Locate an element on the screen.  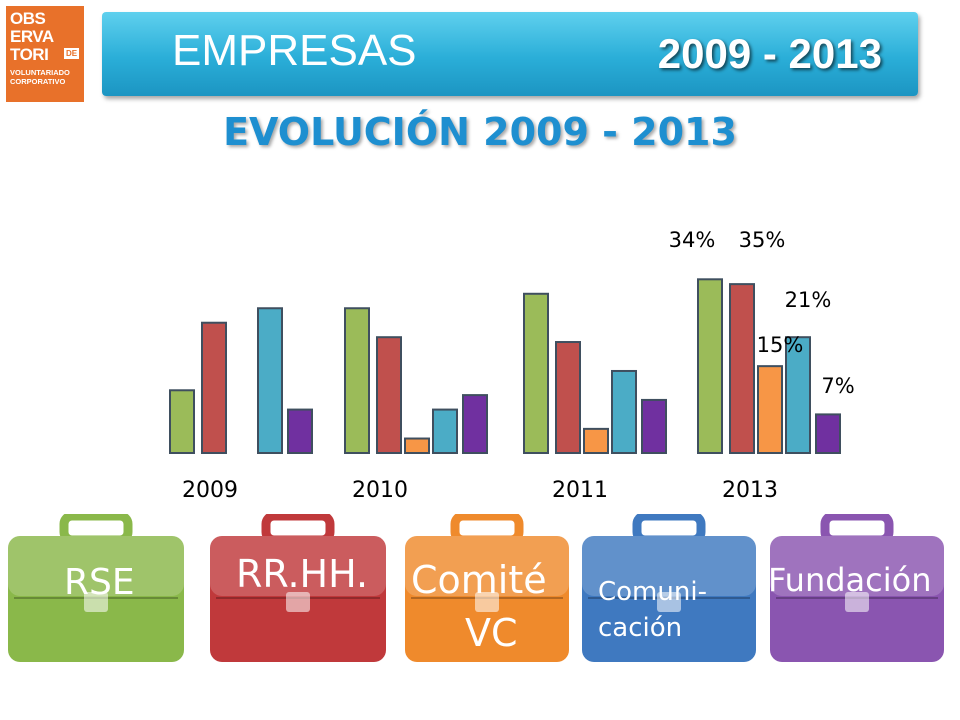
x-tick-label: 2009 is located at coordinates (210, 490).